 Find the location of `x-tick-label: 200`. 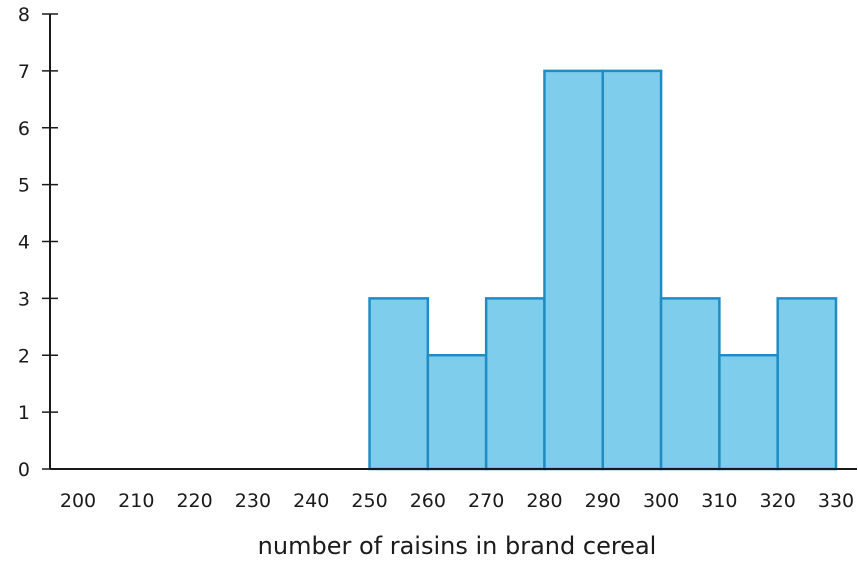

x-tick-label: 200 is located at coordinates (78, 501).